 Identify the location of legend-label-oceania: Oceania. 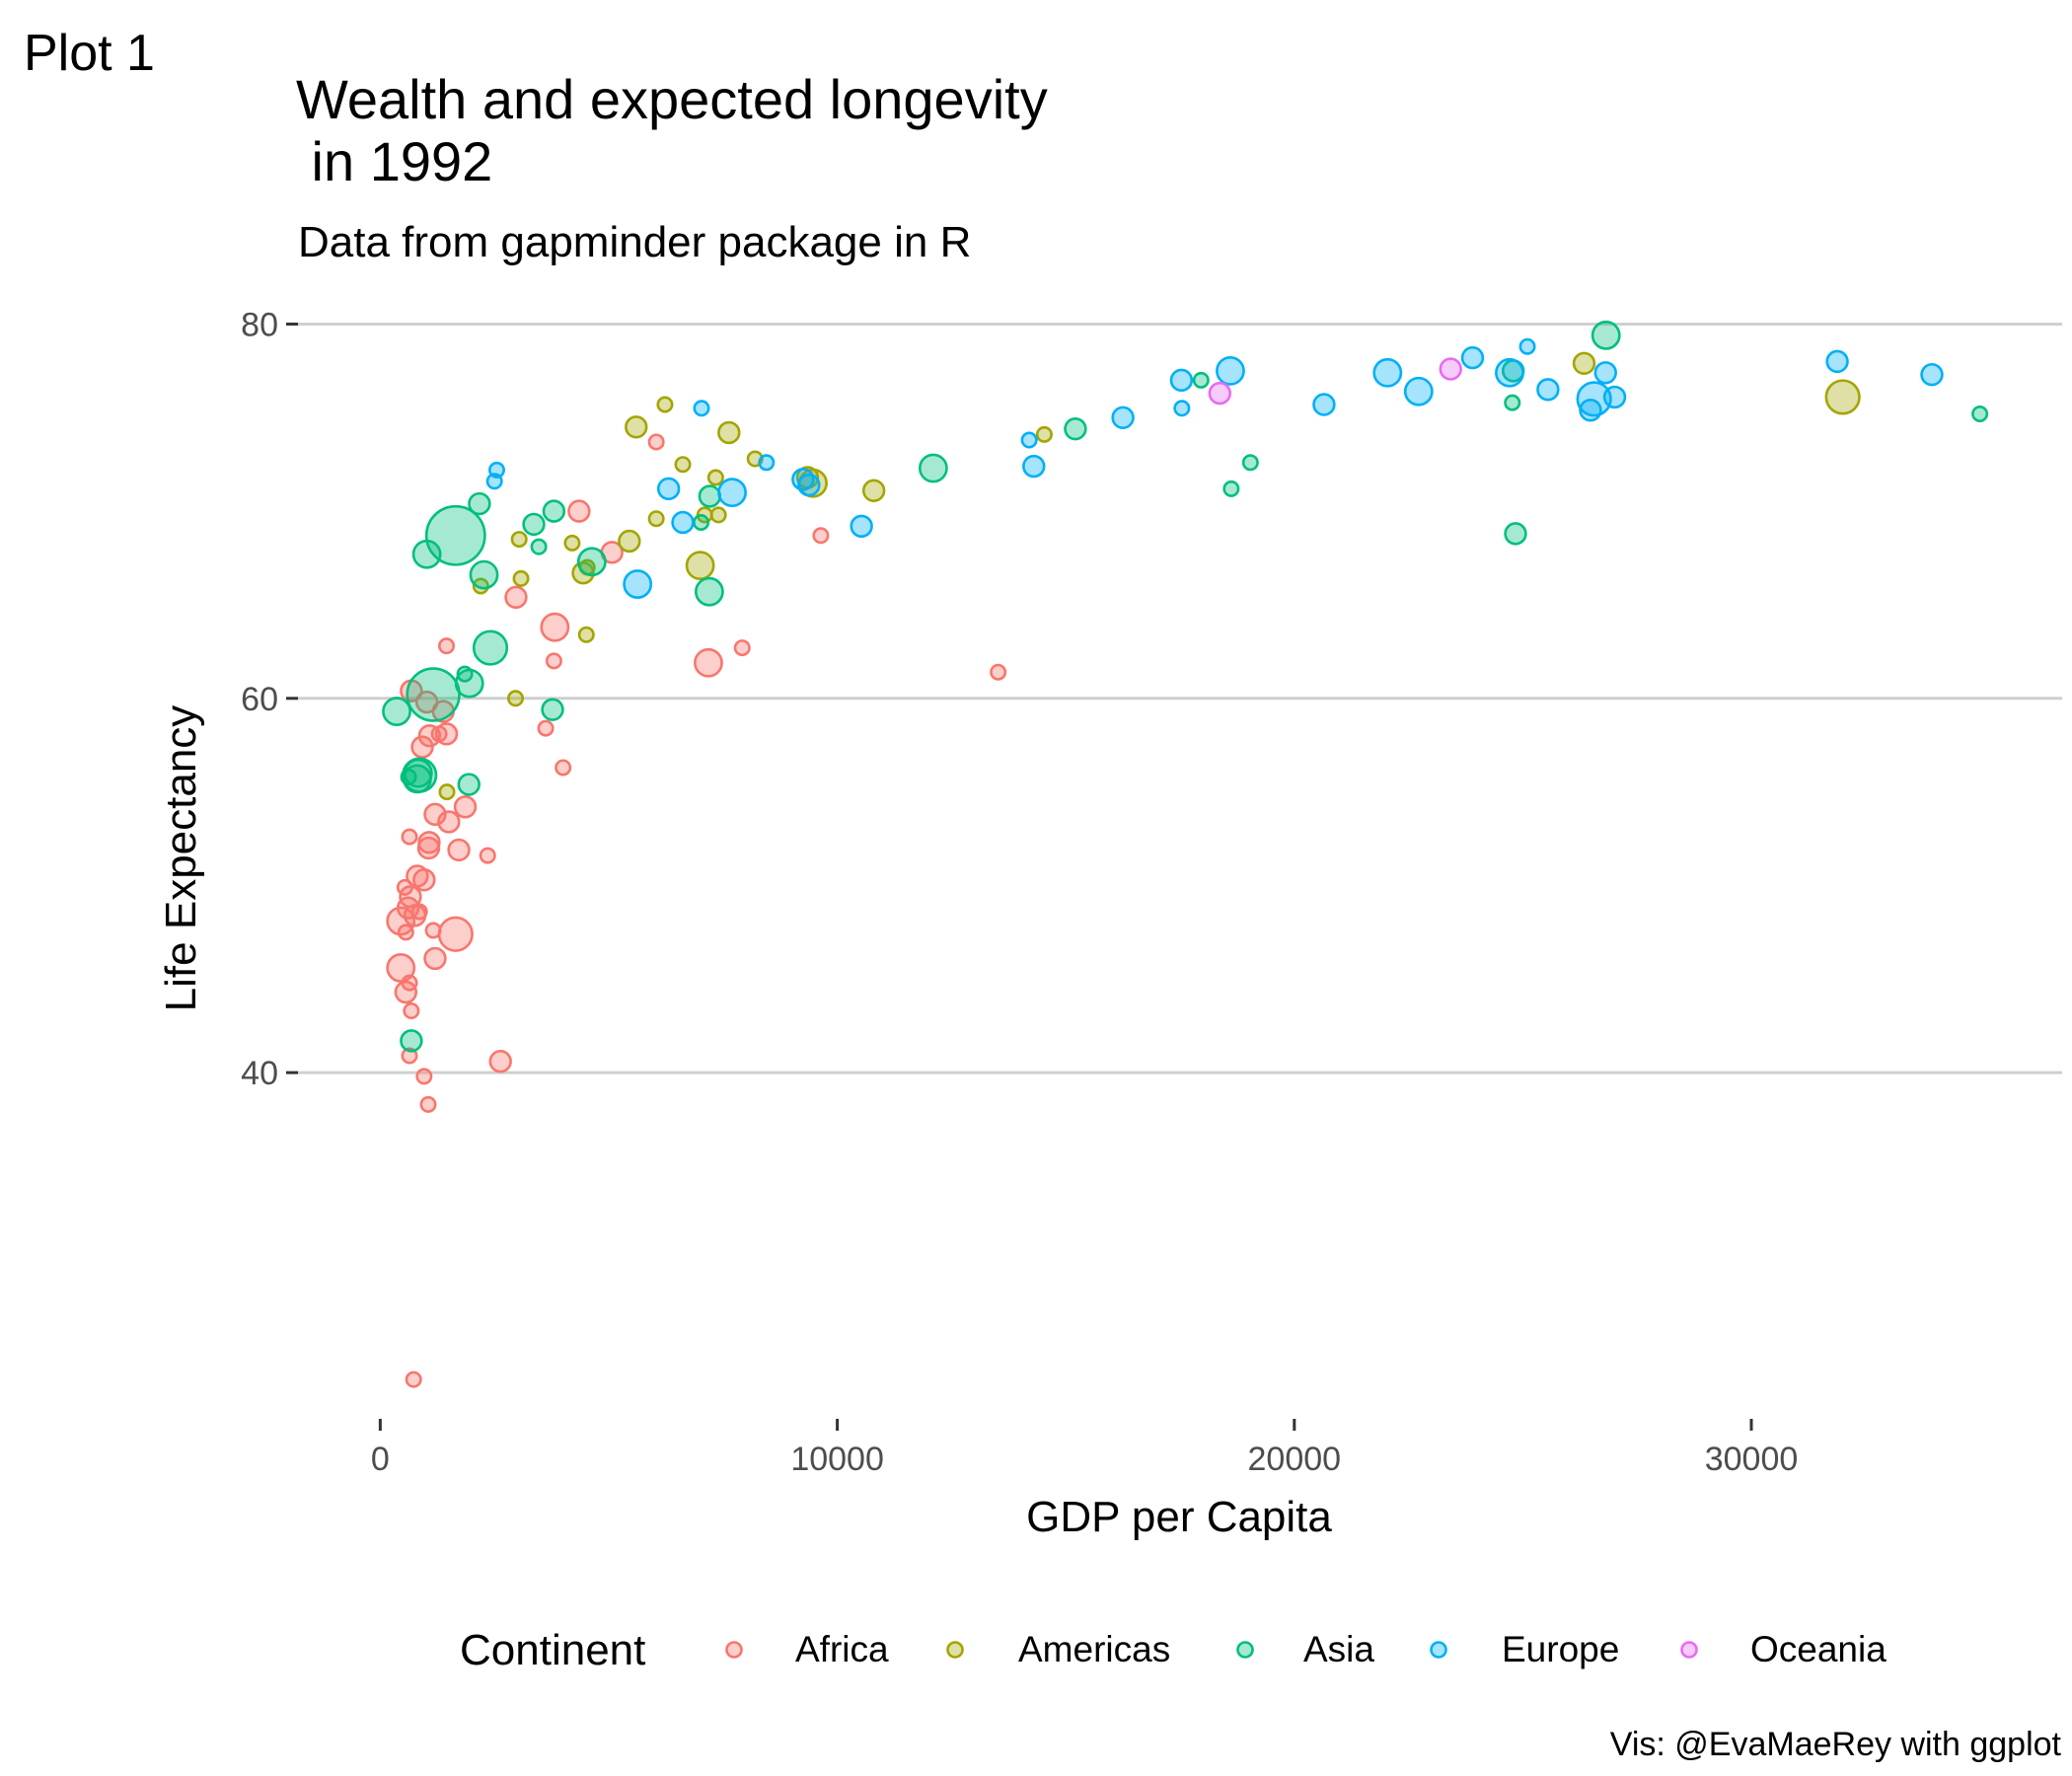
(1818, 1649).